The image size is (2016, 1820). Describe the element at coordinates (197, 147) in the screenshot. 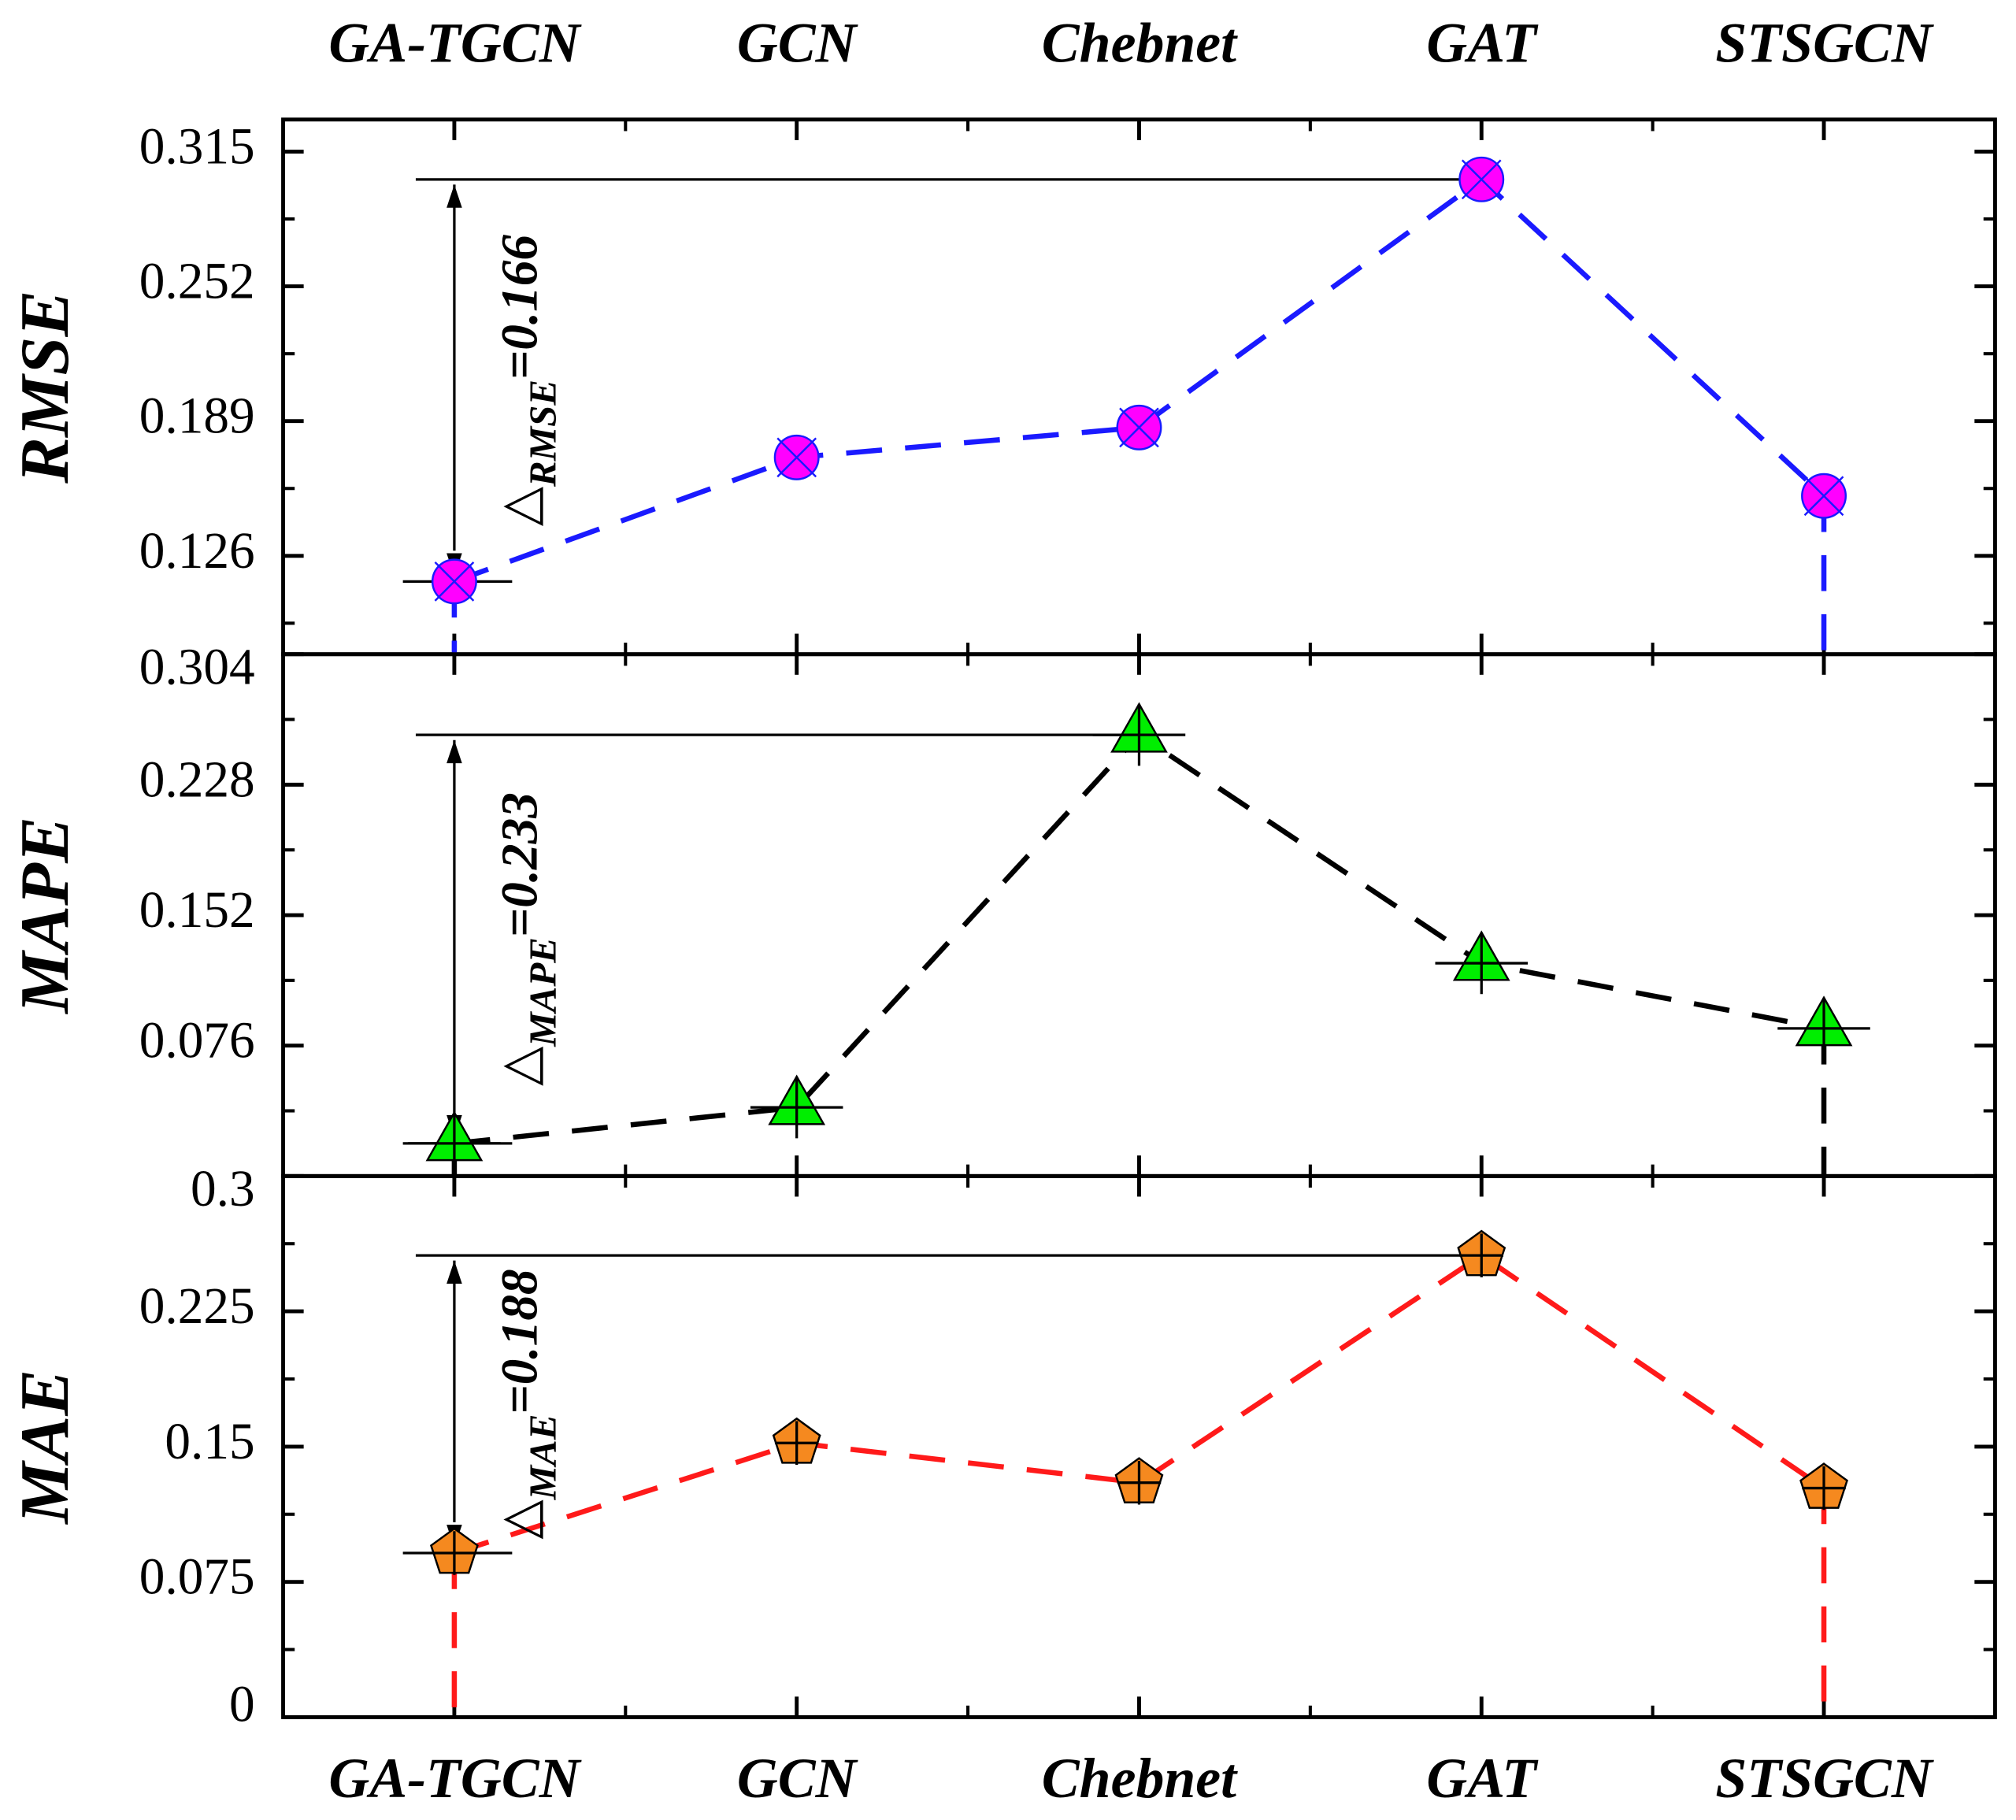

I see `y-tick-label: 0.315` at that location.